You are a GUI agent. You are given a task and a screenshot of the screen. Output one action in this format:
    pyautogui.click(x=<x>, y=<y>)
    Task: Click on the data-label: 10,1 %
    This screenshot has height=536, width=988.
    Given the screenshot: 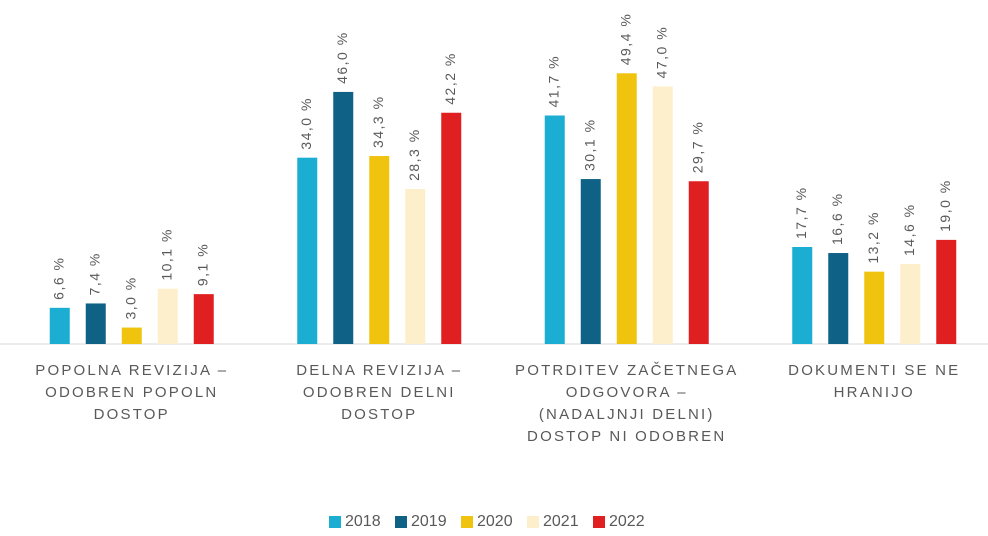 What is the action you would take?
    pyautogui.click(x=166, y=254)
    